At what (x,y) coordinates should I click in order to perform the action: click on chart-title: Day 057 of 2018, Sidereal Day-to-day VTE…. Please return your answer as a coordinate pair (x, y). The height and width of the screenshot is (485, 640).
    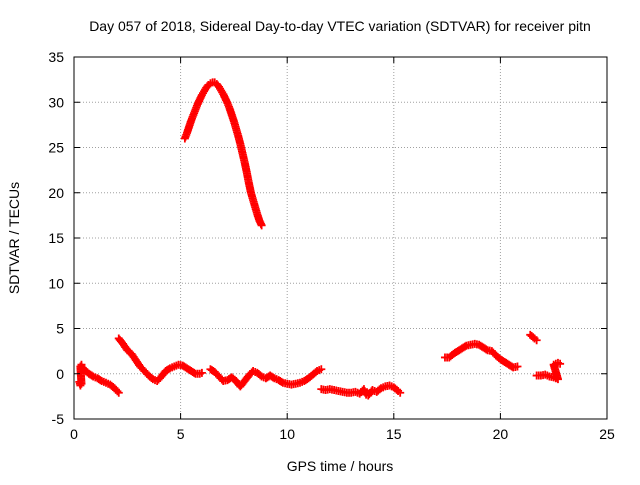
    Looking at the image, I should click on (340, 26).